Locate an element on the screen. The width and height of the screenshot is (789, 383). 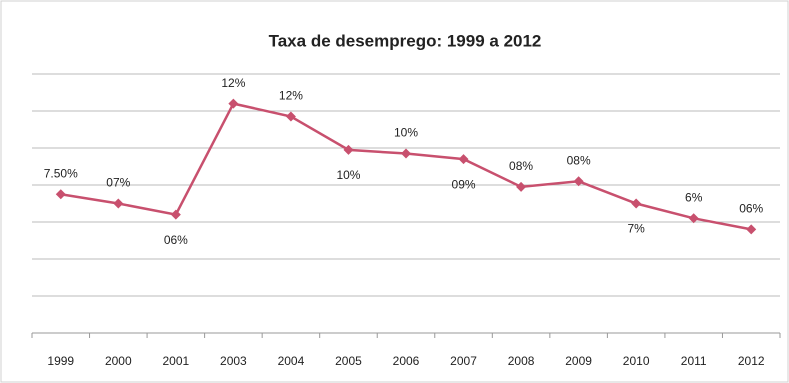
data-label: 07% is located at coordinates (118, 183).